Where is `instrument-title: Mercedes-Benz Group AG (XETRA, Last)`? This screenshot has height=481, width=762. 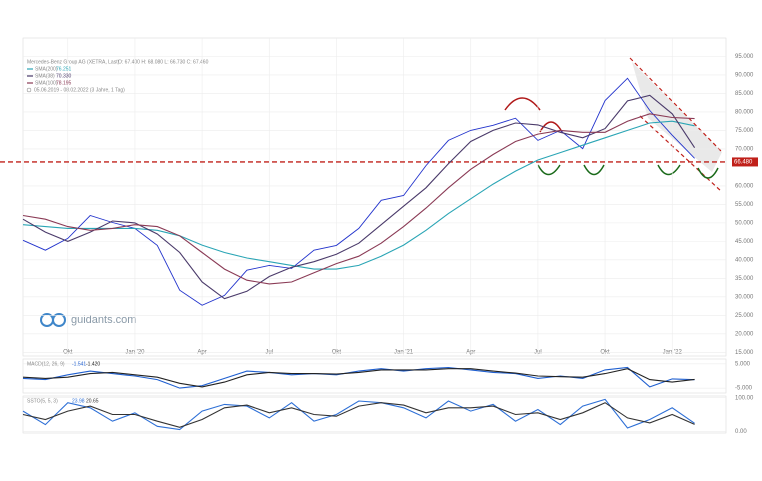 instrument-title: Mercedes-Benz Group AG (XETRA, Last) is located at coordinates (73, 62).